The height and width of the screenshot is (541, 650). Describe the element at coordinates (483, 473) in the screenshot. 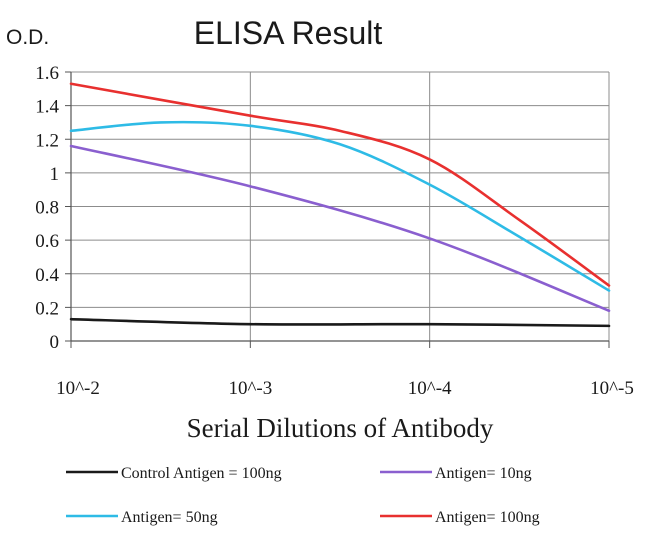

I see `legend-label-2: Antigen= 10ng` at that location.